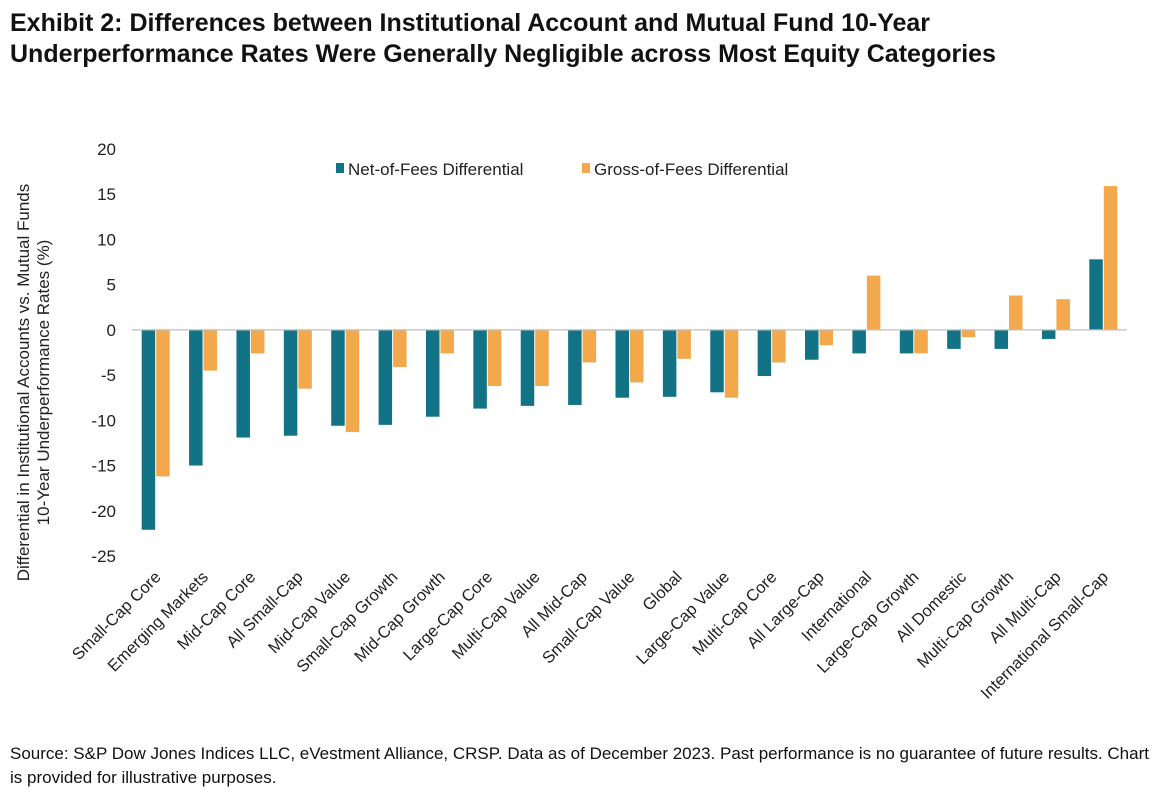 The width and height of the screenshot is (1156, 798). I want to click on gross-bar-international, so click(873, 302).